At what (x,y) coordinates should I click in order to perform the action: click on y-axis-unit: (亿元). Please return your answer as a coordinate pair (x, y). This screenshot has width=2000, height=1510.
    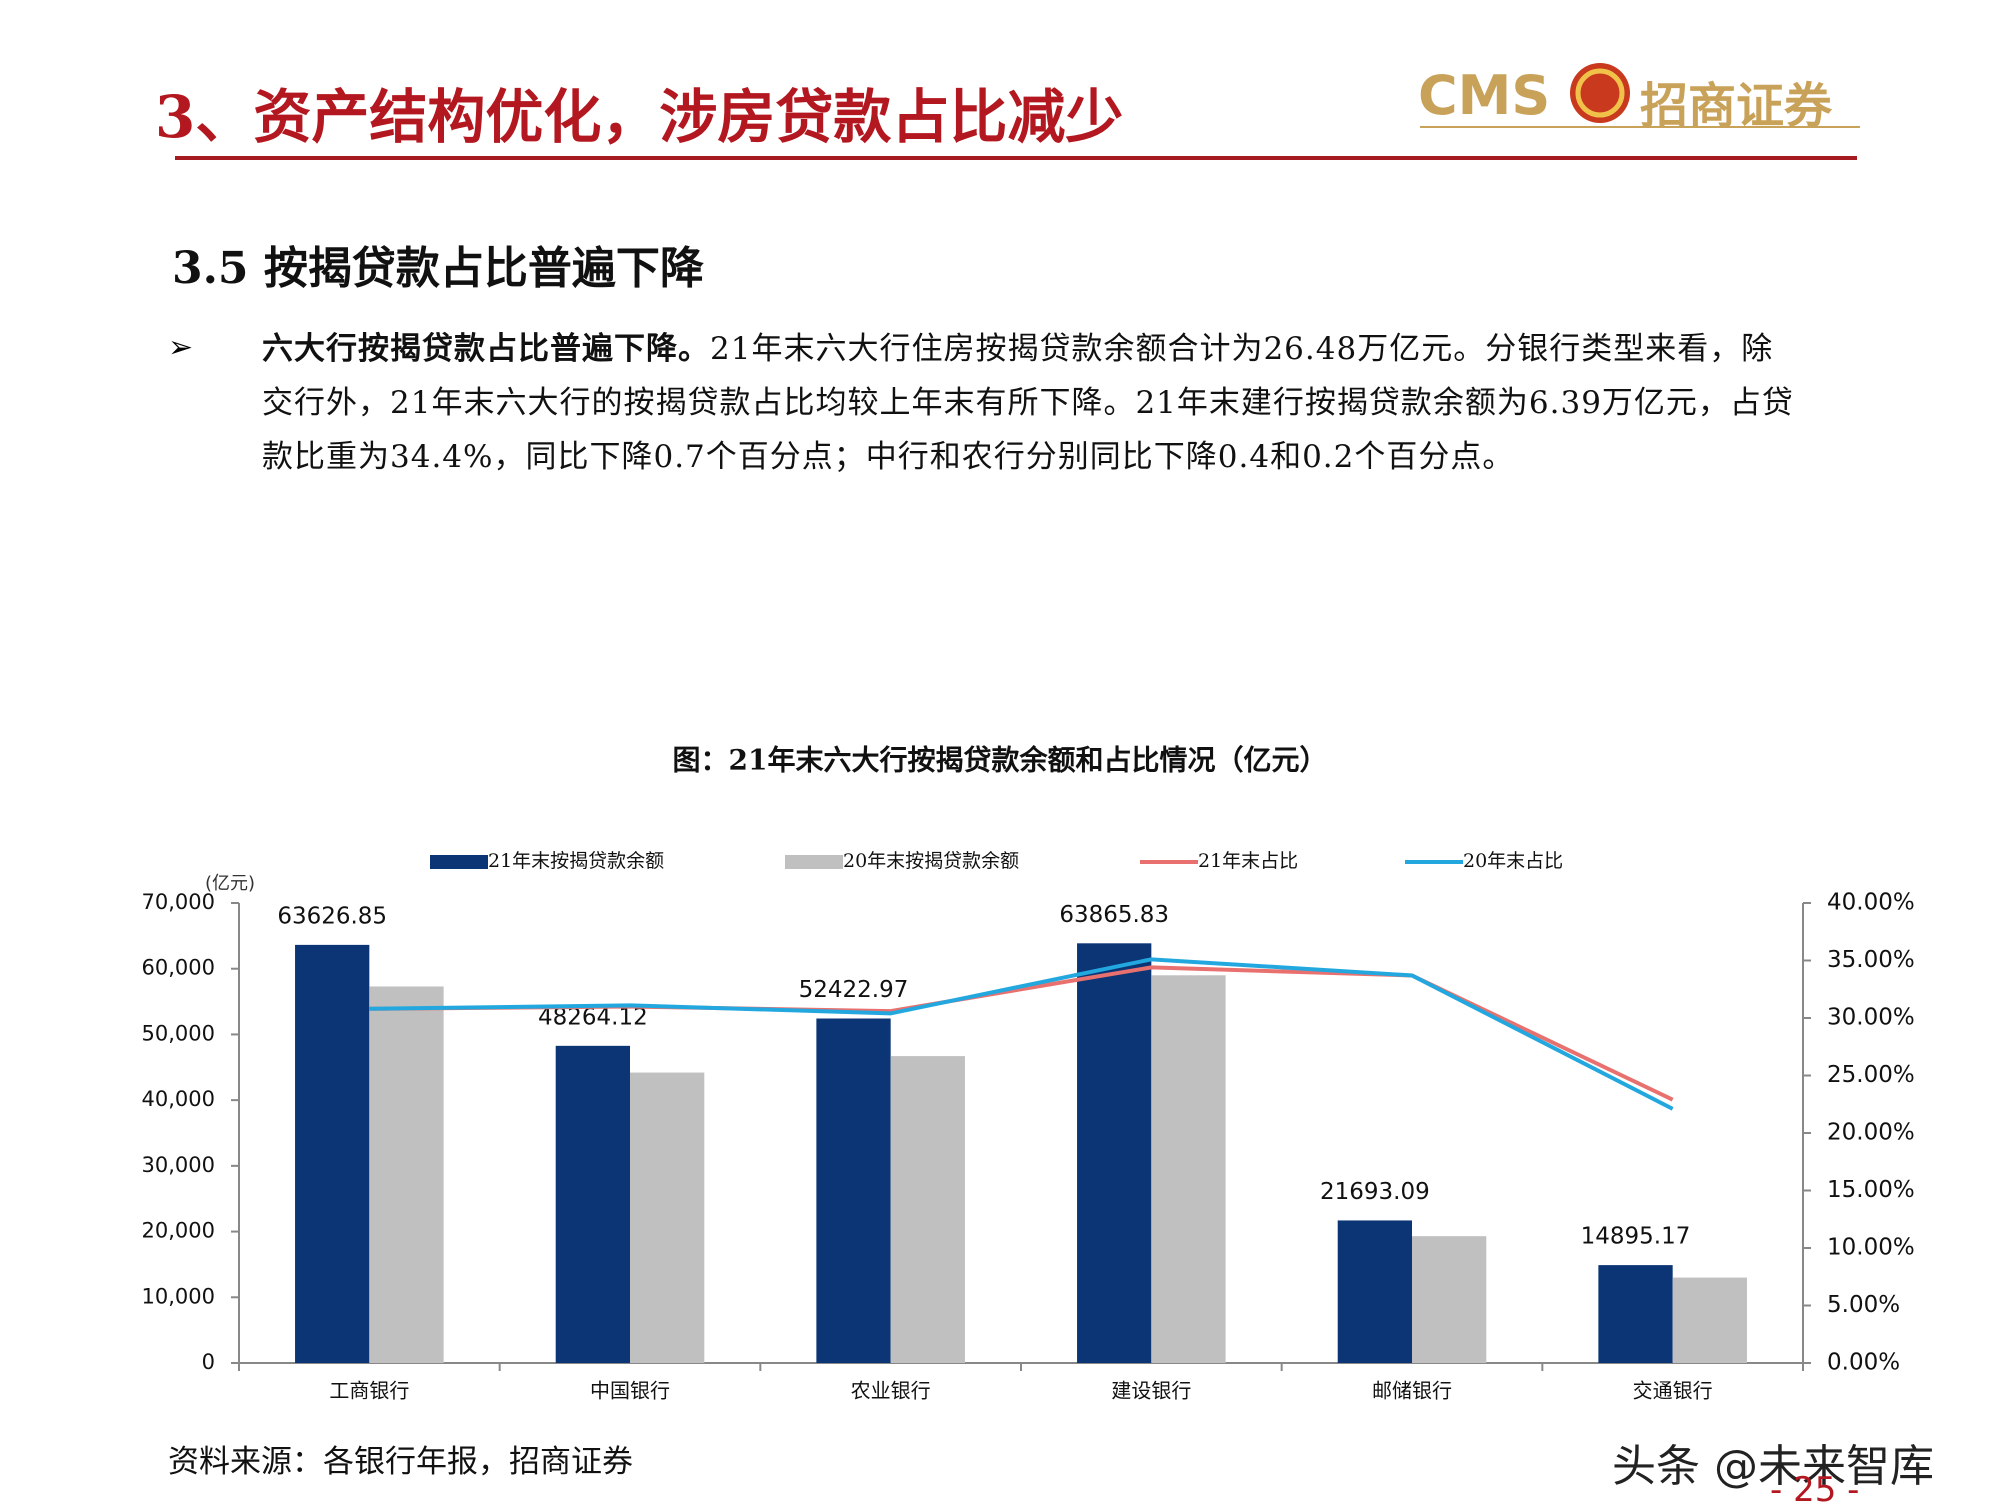
    Looking at the image, I should click on (230, 883).